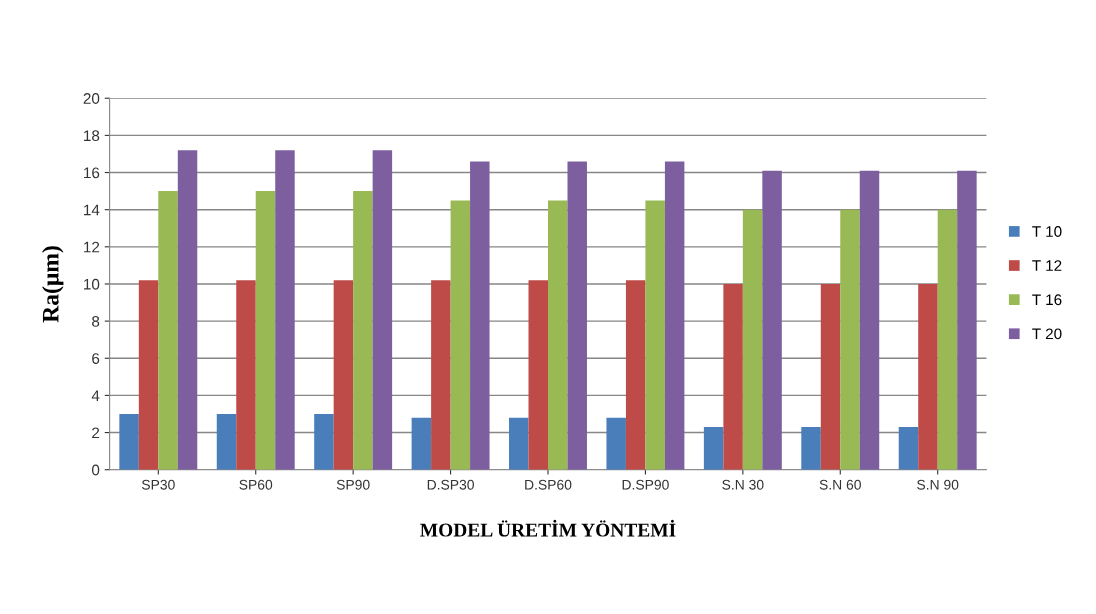 This screenshot has width=1096, height=614. What do you see at coordinates (92, 284) in the screenshot?
I see `y-tick-label: 10` at bounding box center [92, 284].